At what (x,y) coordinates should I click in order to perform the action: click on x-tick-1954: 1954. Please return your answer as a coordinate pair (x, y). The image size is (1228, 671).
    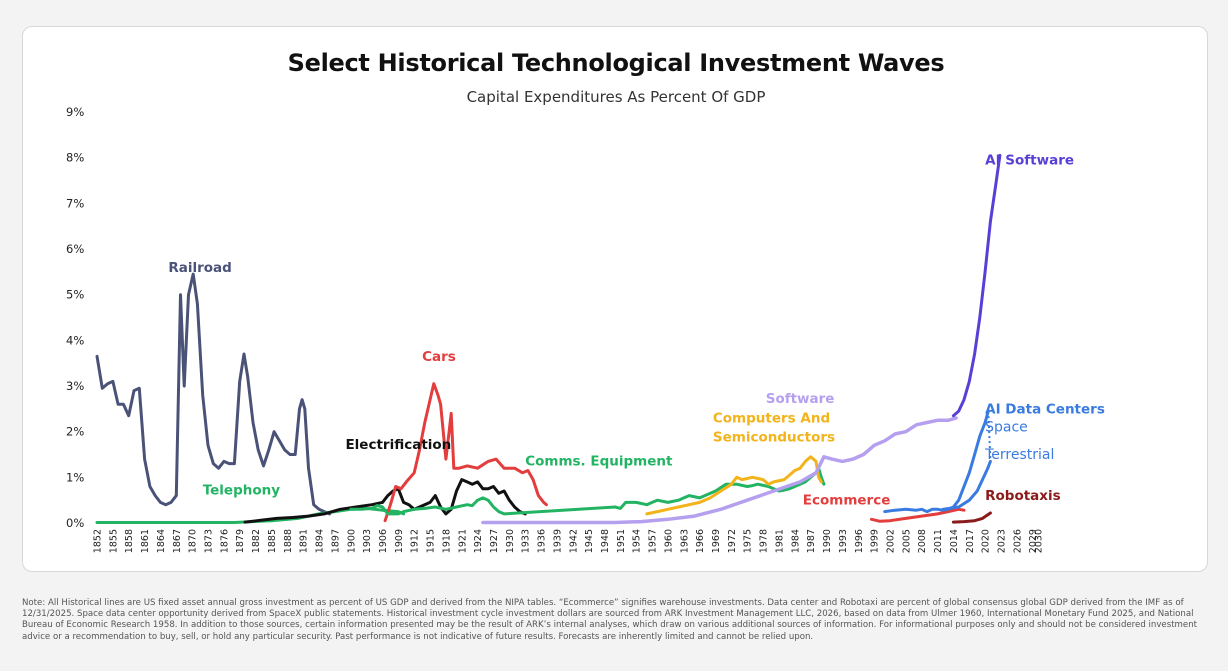
    Looking at the image, I should click on (637, 541).